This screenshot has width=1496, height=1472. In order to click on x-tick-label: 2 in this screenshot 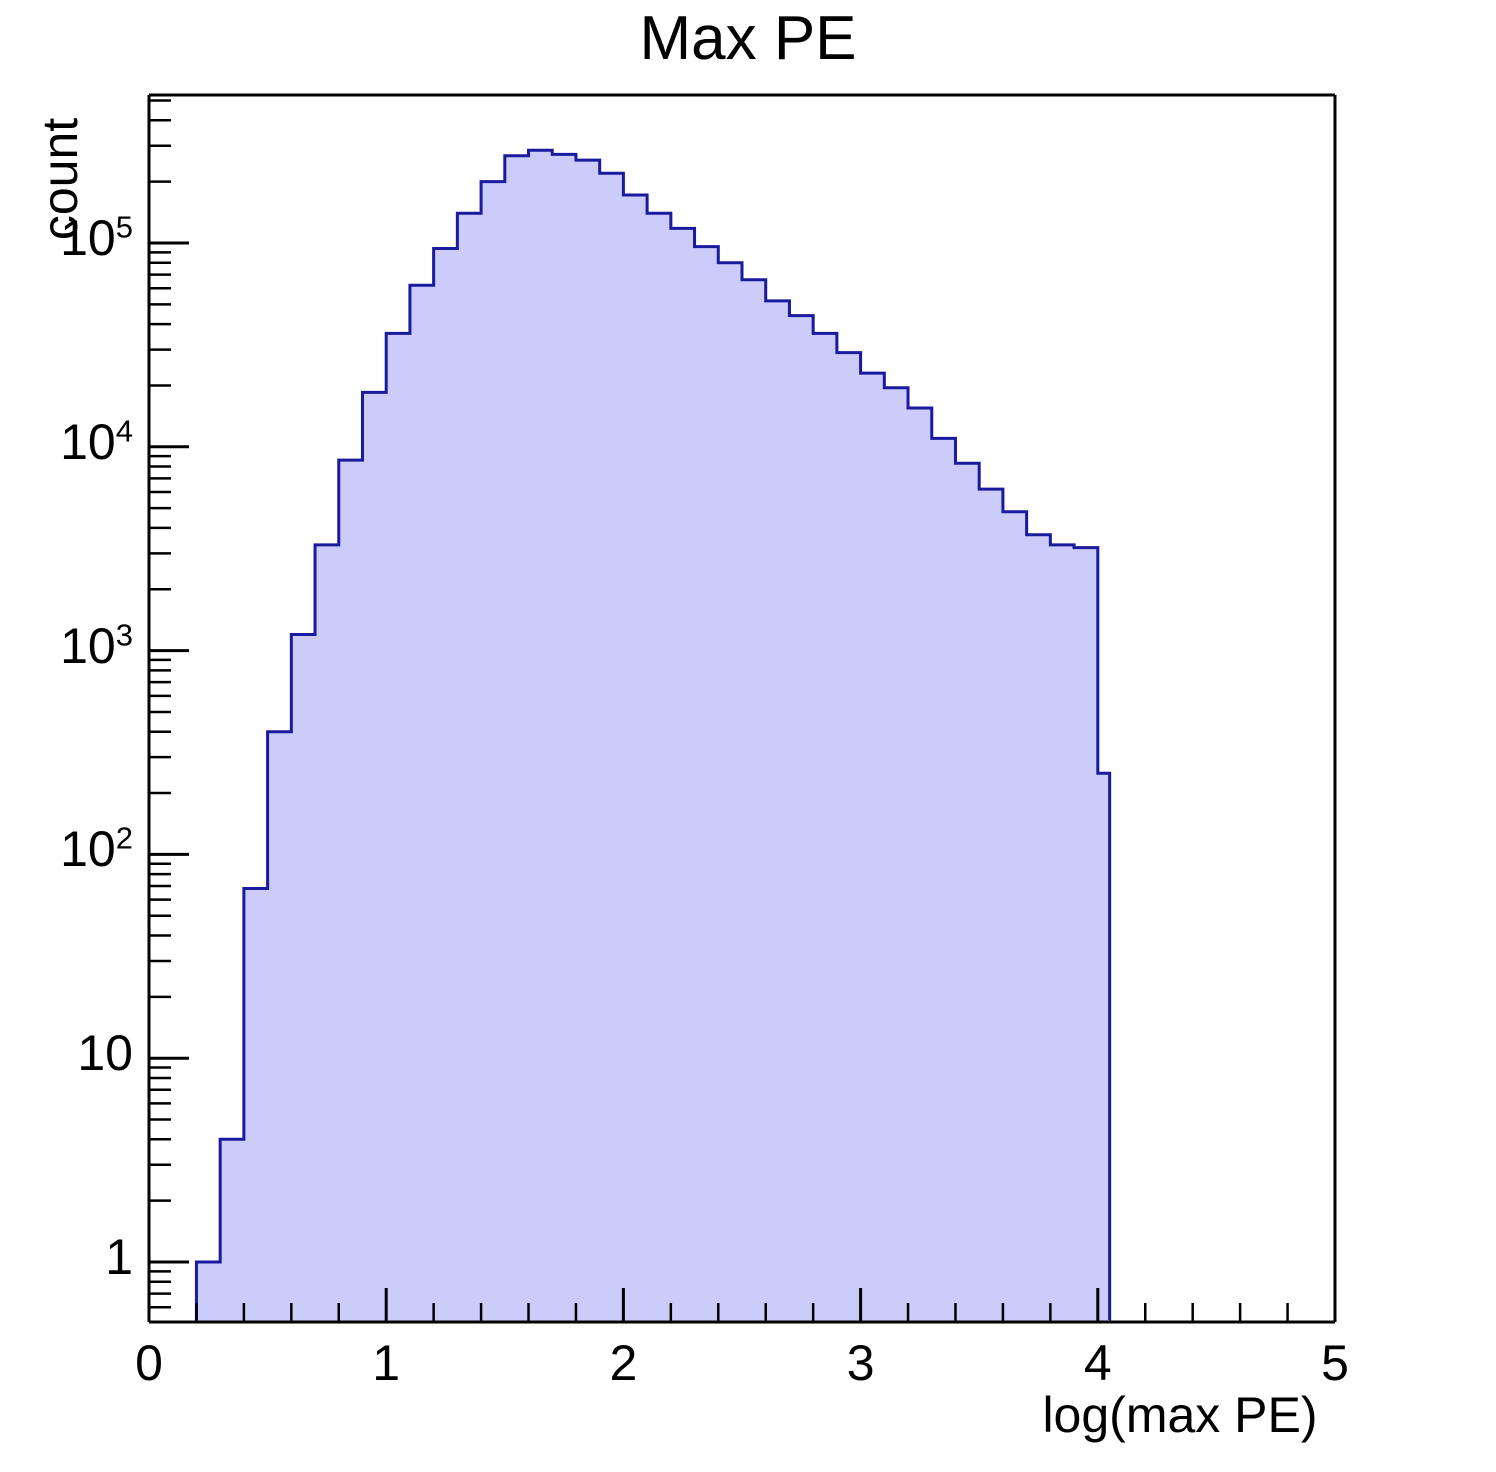, I will do `click(623, 1363)`.